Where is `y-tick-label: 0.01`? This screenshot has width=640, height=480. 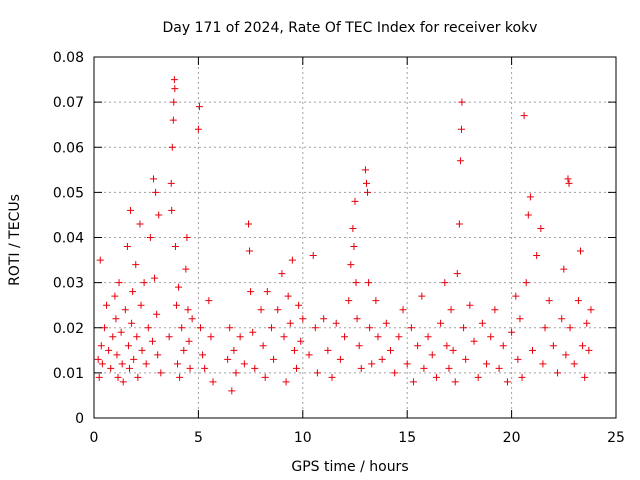 y-tick-label: 0.01 is located at coordinates (68, 374).